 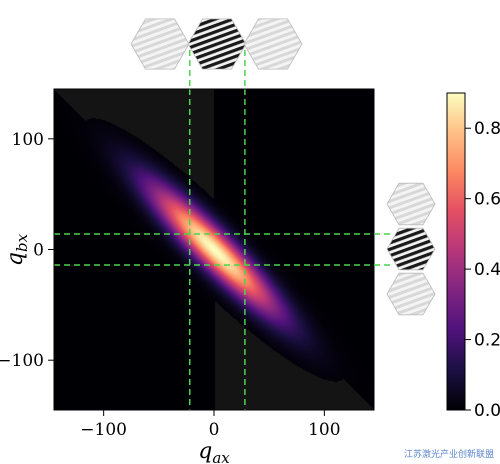 I want to click on colorbar-tick-label: 0.2, so click(x=487, y=341).